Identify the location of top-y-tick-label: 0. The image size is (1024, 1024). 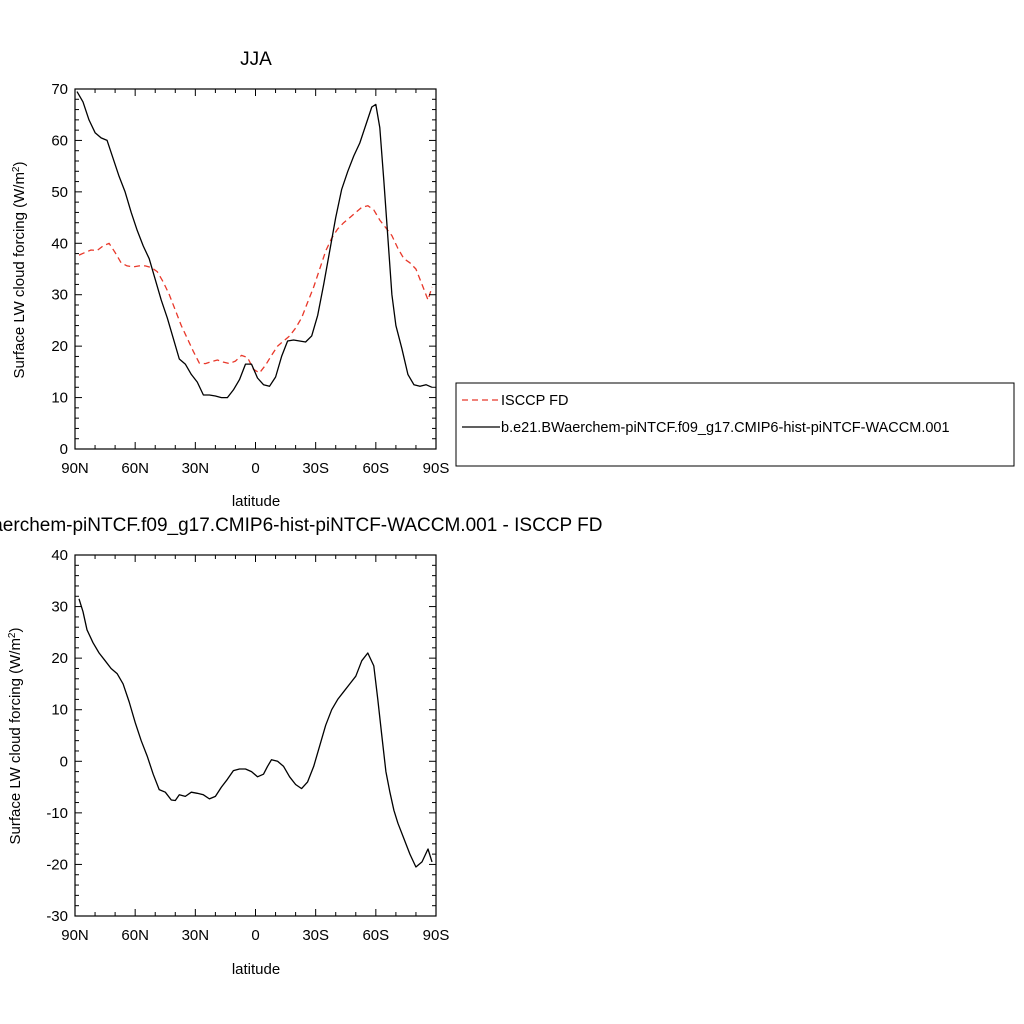
(64, 449).